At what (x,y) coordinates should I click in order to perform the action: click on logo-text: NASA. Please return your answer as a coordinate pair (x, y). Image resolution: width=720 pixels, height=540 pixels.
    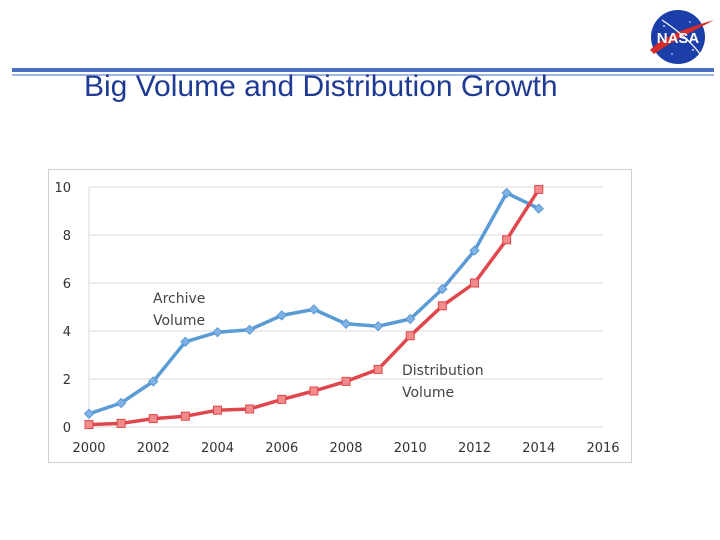
    Looking at the image, I should click on (678, 38).